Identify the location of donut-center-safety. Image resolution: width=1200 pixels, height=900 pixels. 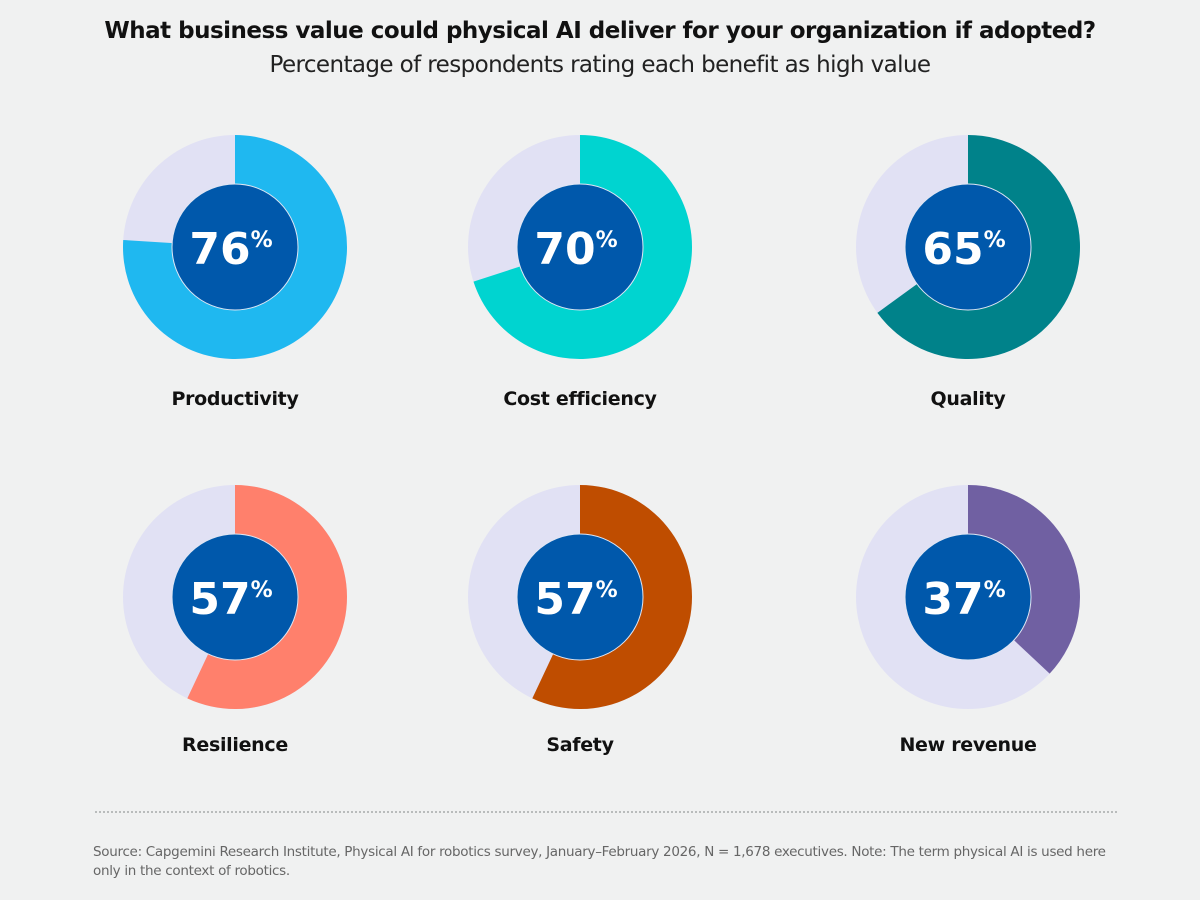
(580, 597).